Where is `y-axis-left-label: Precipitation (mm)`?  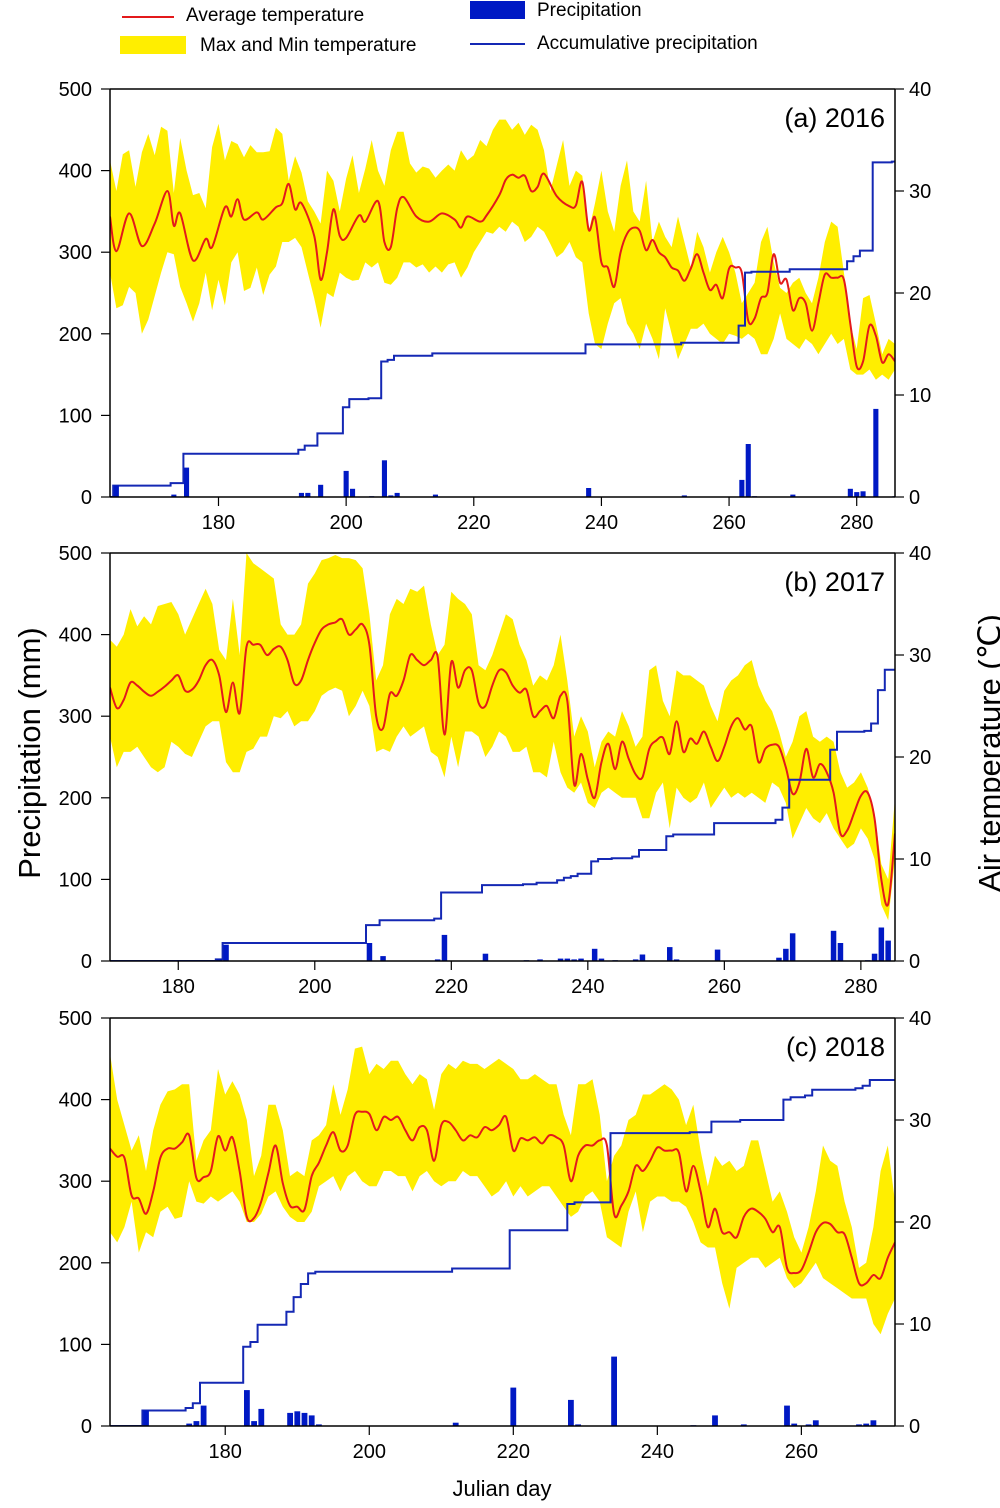
y-axis-left-label: Precipitation (mm) is located at coordinates (29, 753).